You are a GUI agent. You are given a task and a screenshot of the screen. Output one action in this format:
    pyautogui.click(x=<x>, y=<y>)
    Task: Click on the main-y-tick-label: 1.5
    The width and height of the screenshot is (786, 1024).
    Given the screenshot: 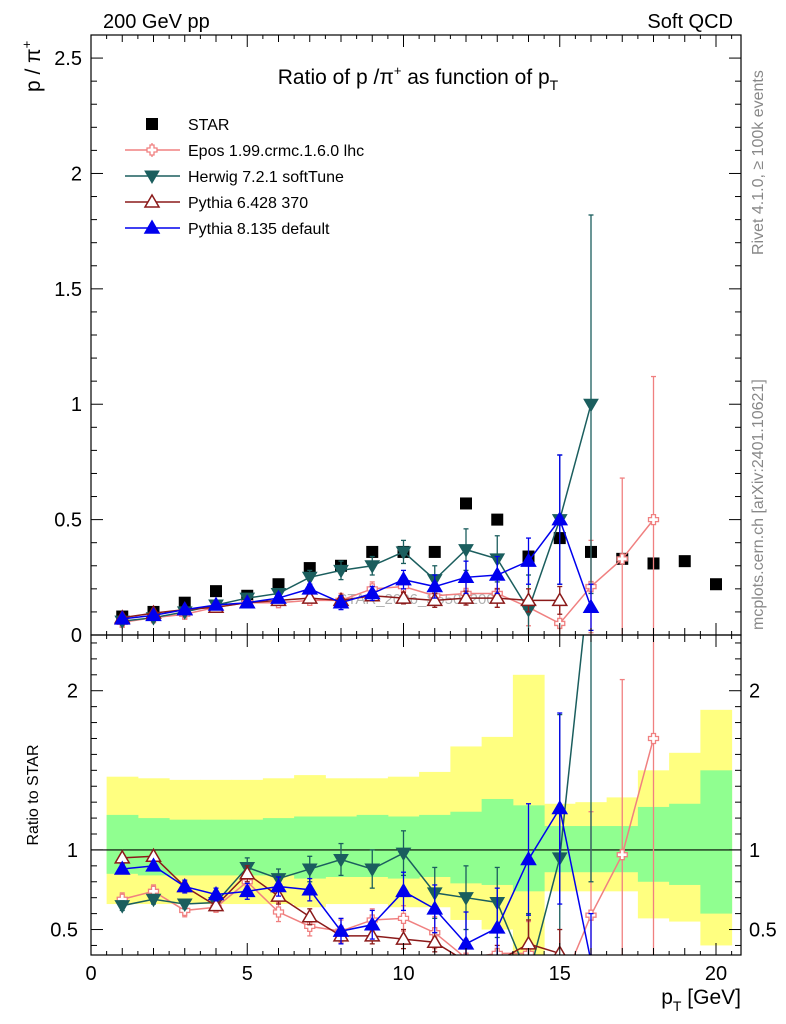 What is the action you would take?
    pyautogui.click(x=68, y=290)
    